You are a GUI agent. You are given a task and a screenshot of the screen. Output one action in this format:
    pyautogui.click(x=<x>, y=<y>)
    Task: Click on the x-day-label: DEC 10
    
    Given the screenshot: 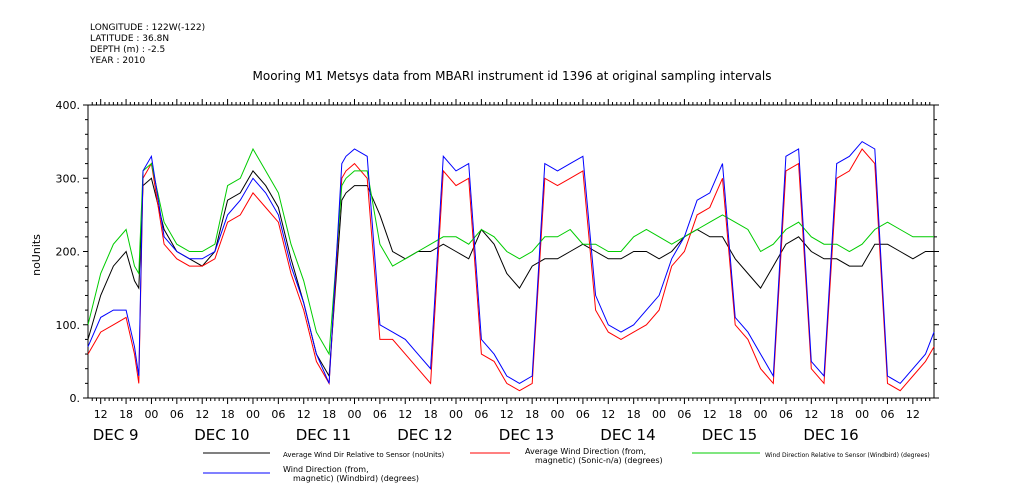 What is the action you would take?
    pyautogui.click(x=221, y=435)
    